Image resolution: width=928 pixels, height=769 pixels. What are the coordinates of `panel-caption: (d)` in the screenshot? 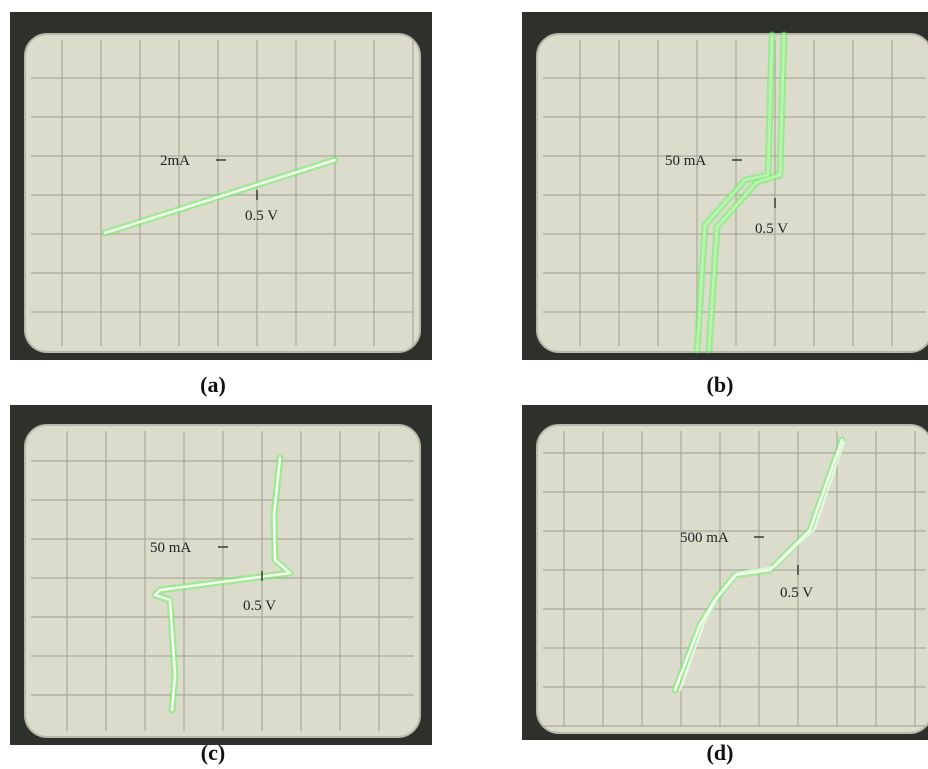 It's located at (720, 752).